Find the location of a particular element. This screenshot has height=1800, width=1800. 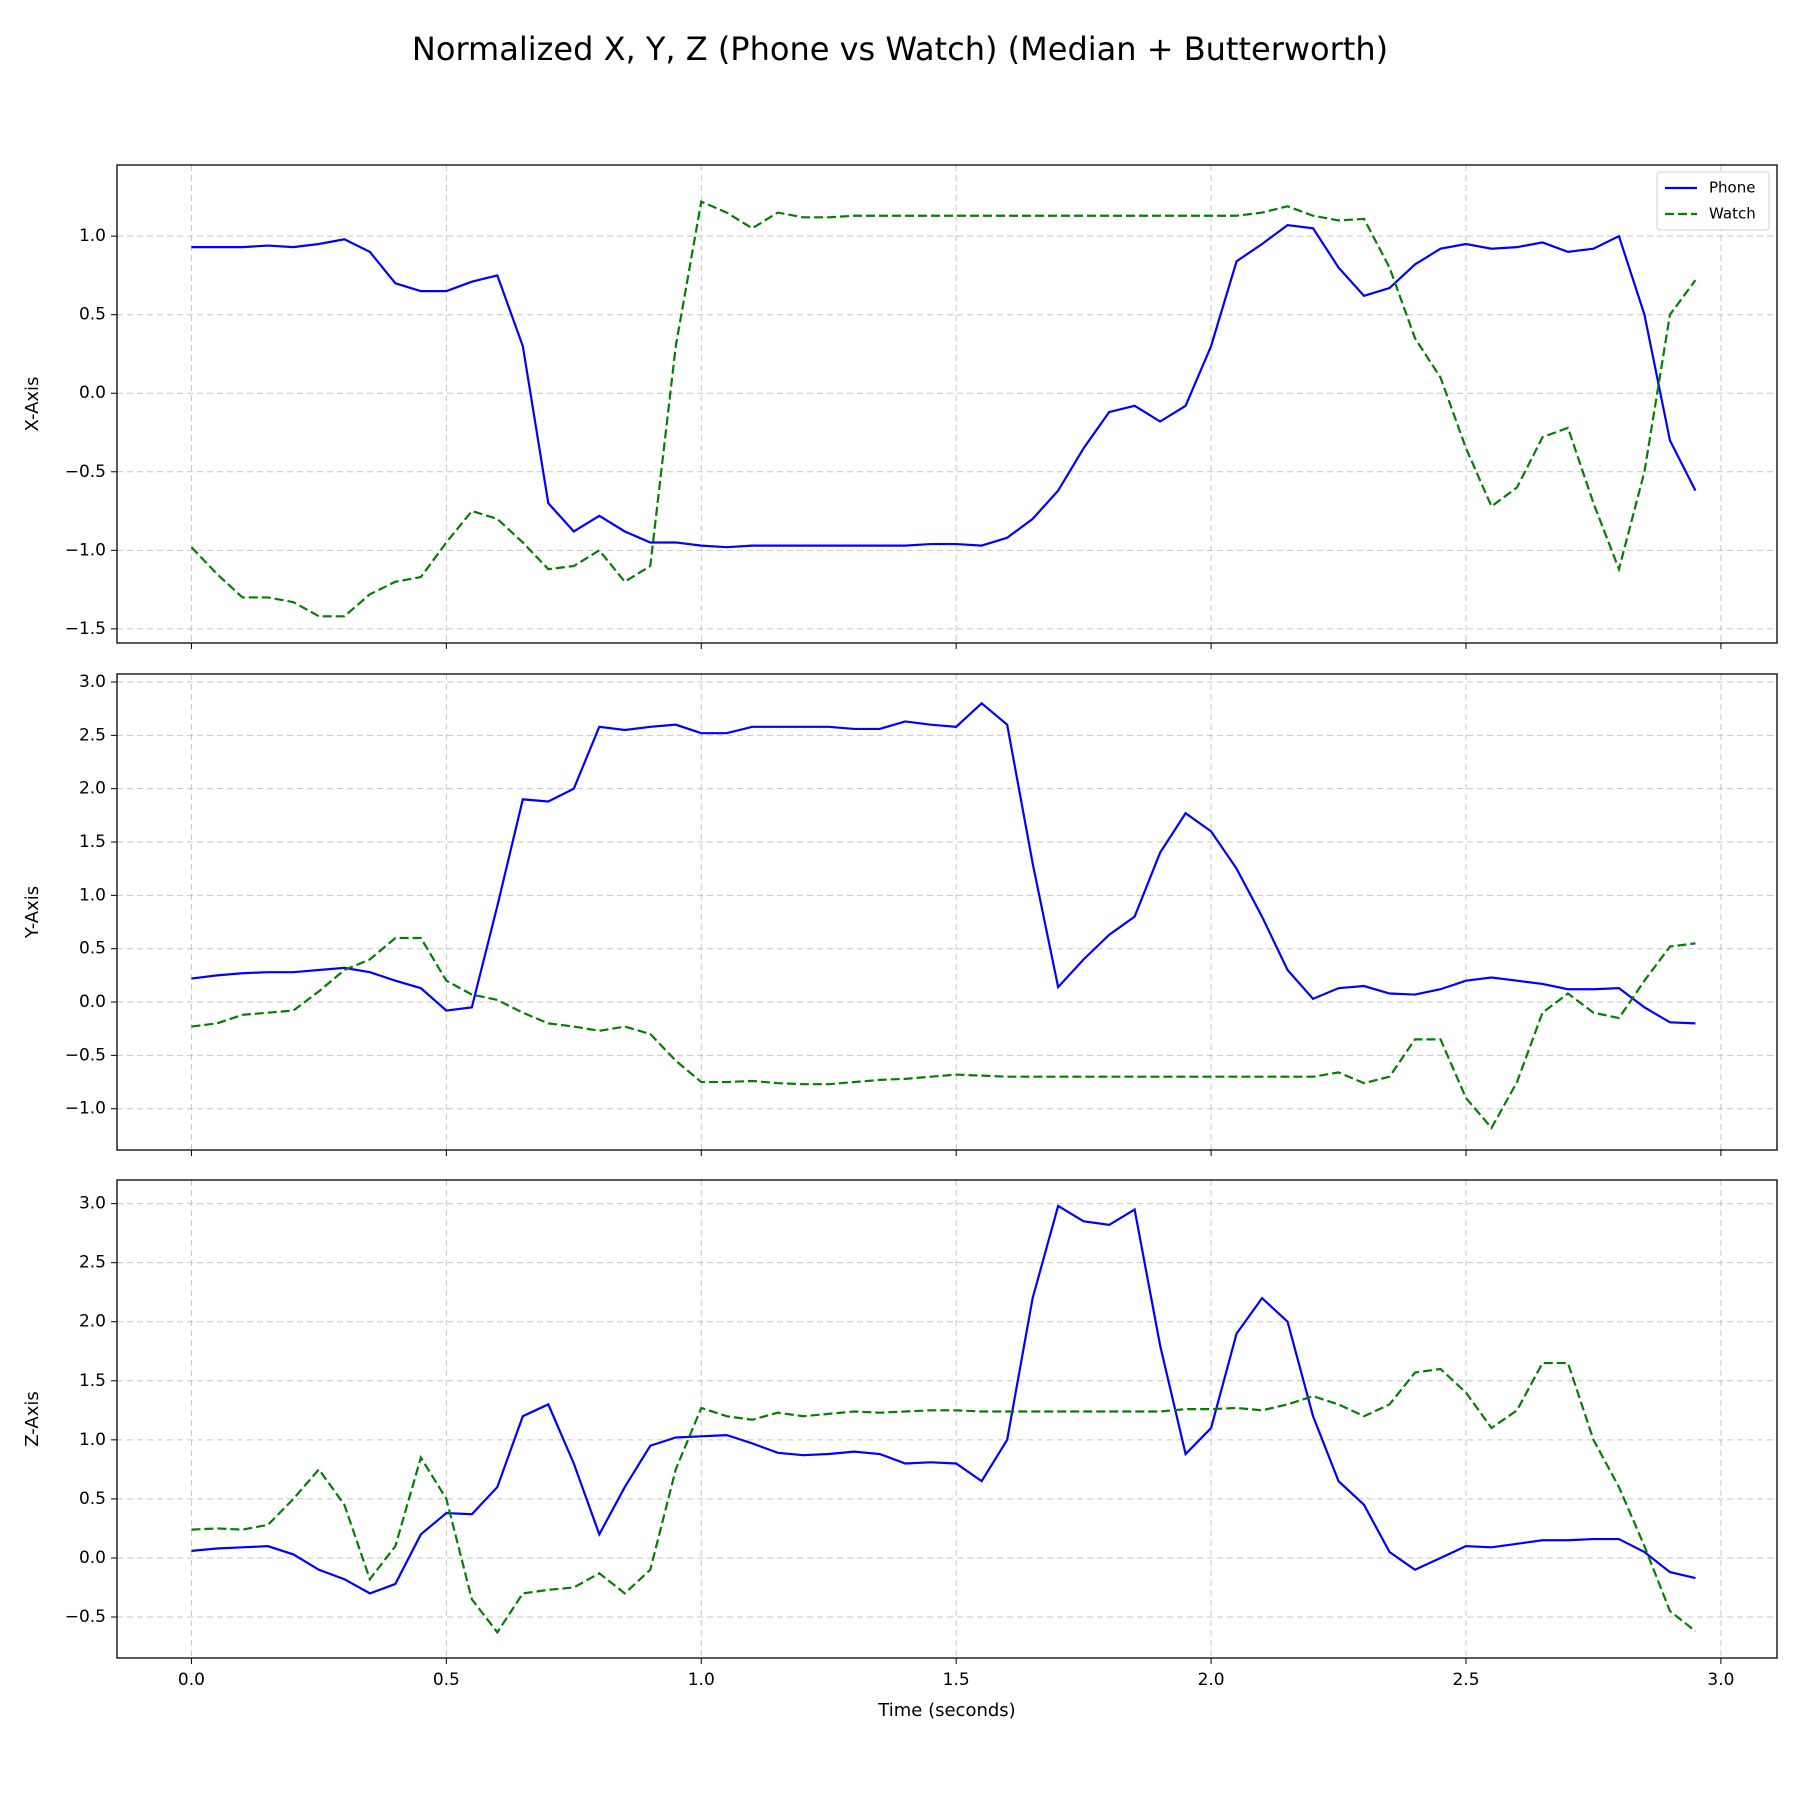

legend: Phone Watch is located at coordinates (1713, 201).